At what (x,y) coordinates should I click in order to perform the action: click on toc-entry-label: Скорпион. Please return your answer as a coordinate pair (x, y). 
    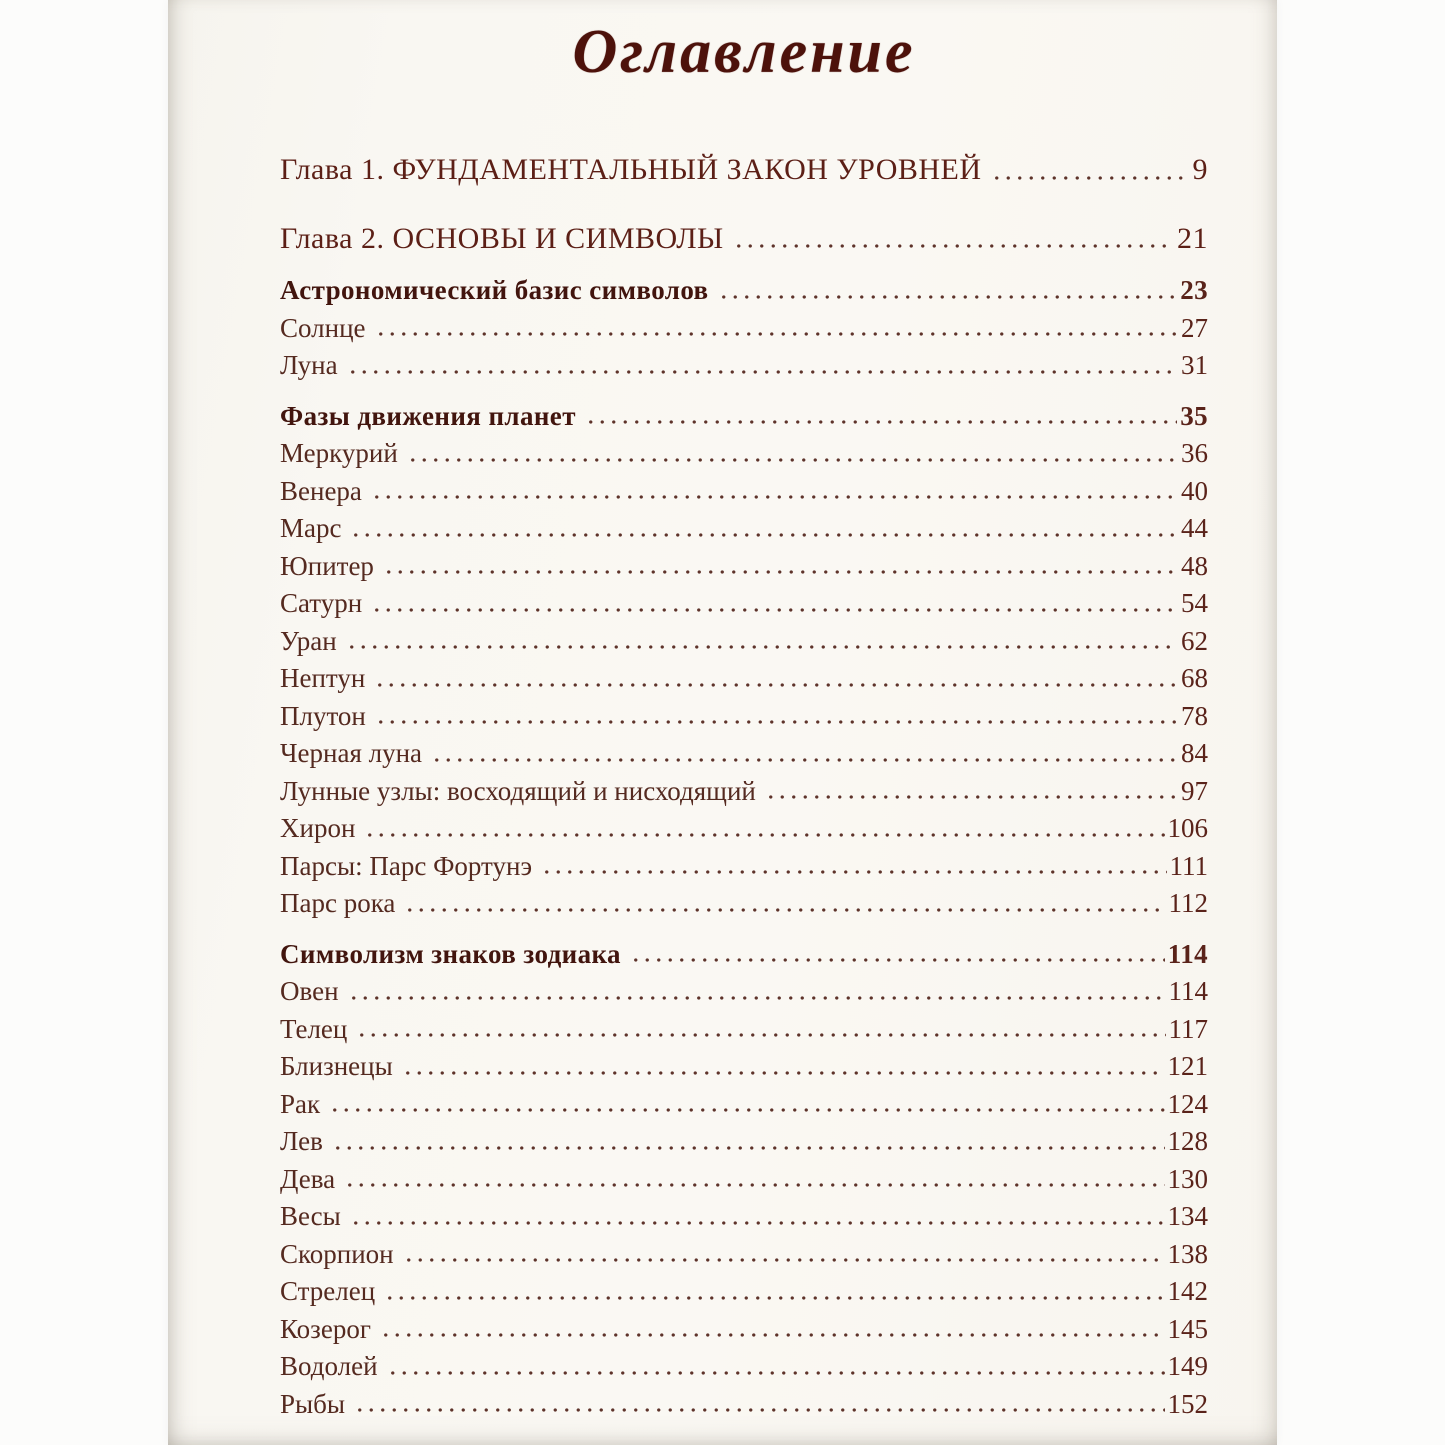
    Looking at the image, I should click on (337, 1253).